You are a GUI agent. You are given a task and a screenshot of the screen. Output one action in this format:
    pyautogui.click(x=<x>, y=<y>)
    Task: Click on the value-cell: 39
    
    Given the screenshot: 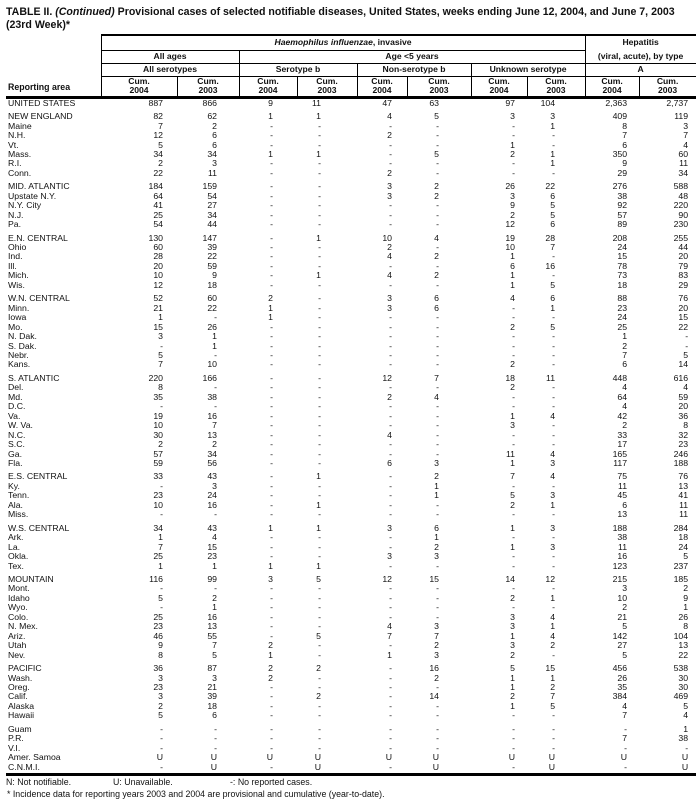 What is the action you would take?
    pyautogui.click(x=212, y=696)
    